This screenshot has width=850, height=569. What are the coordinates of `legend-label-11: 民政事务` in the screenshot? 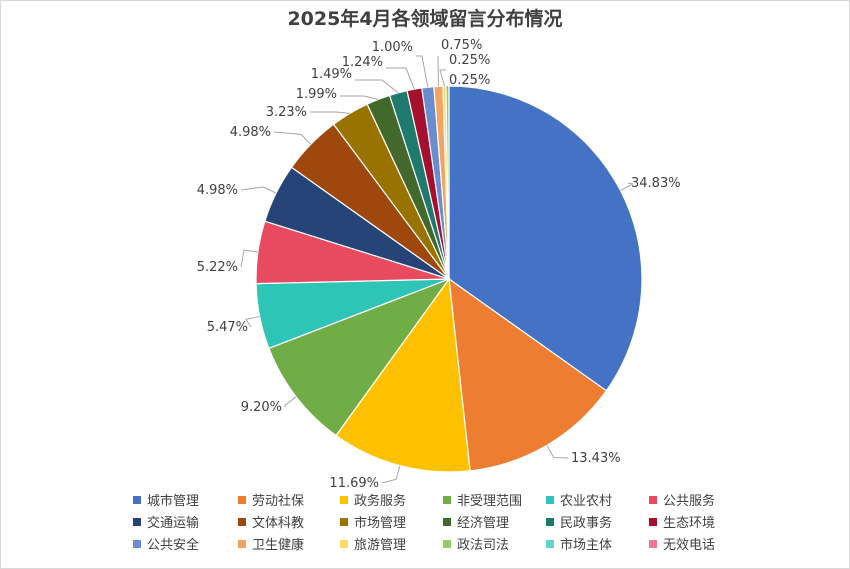 It's located at (586, 523).